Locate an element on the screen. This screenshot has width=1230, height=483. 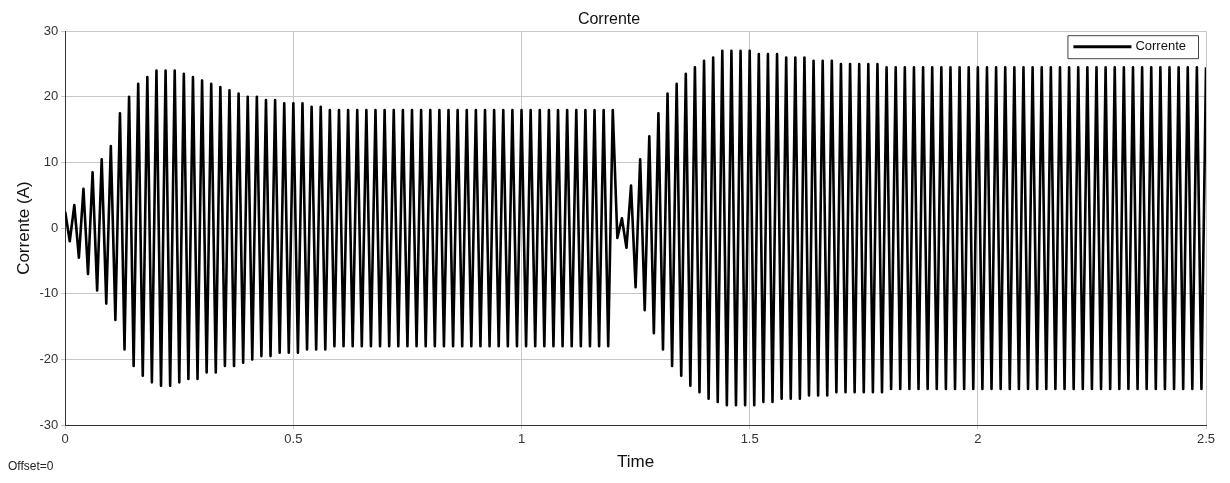
text: Offset=0 is located at coordinates (31, 466).